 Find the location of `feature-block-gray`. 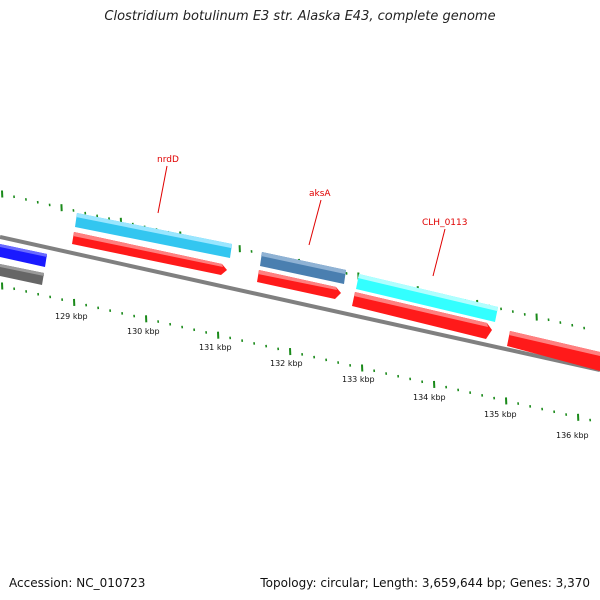

feature-block-gray is located at coordinates (22, 274).